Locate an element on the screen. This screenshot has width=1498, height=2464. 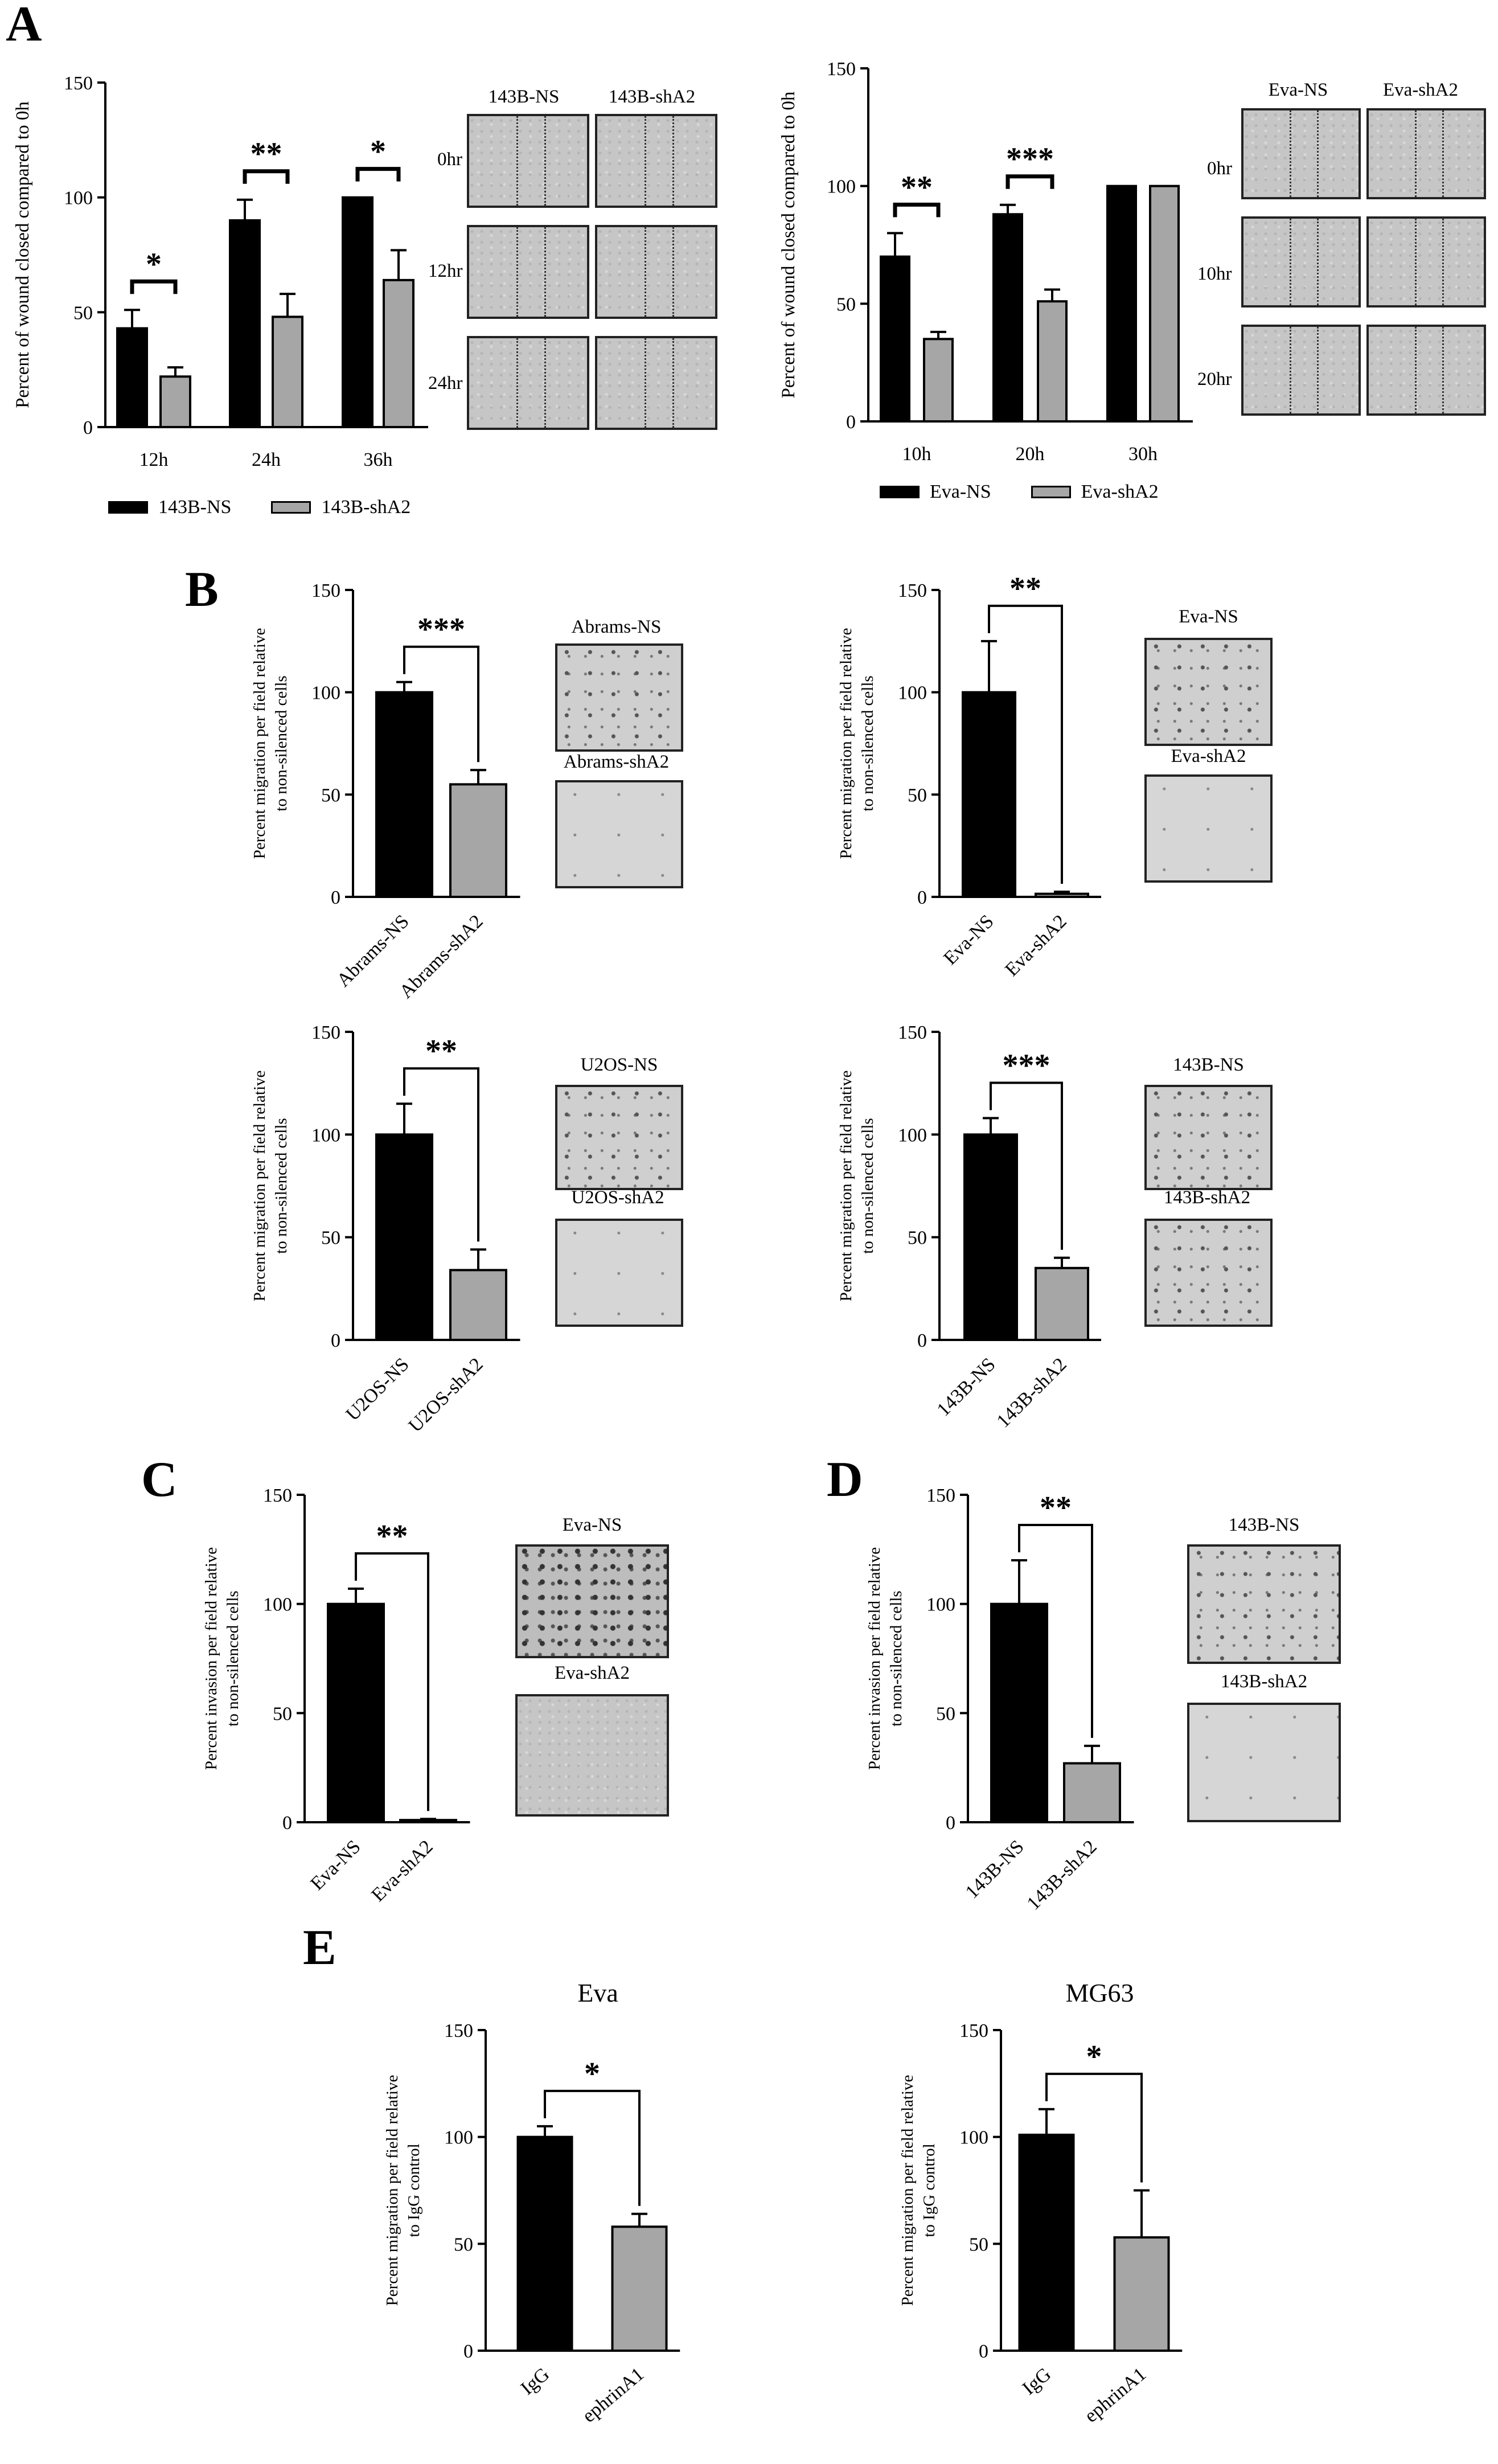
legend-swatch-sh is located at coordinates (1051, 492).